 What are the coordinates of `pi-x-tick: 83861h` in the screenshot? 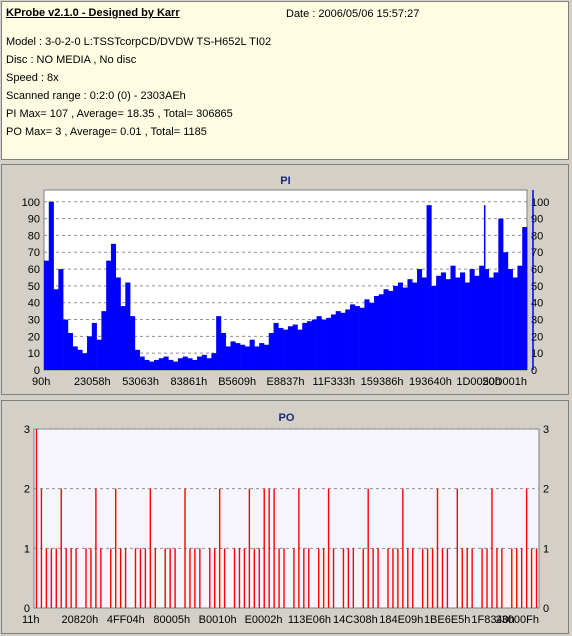 It's located at (189, 382).